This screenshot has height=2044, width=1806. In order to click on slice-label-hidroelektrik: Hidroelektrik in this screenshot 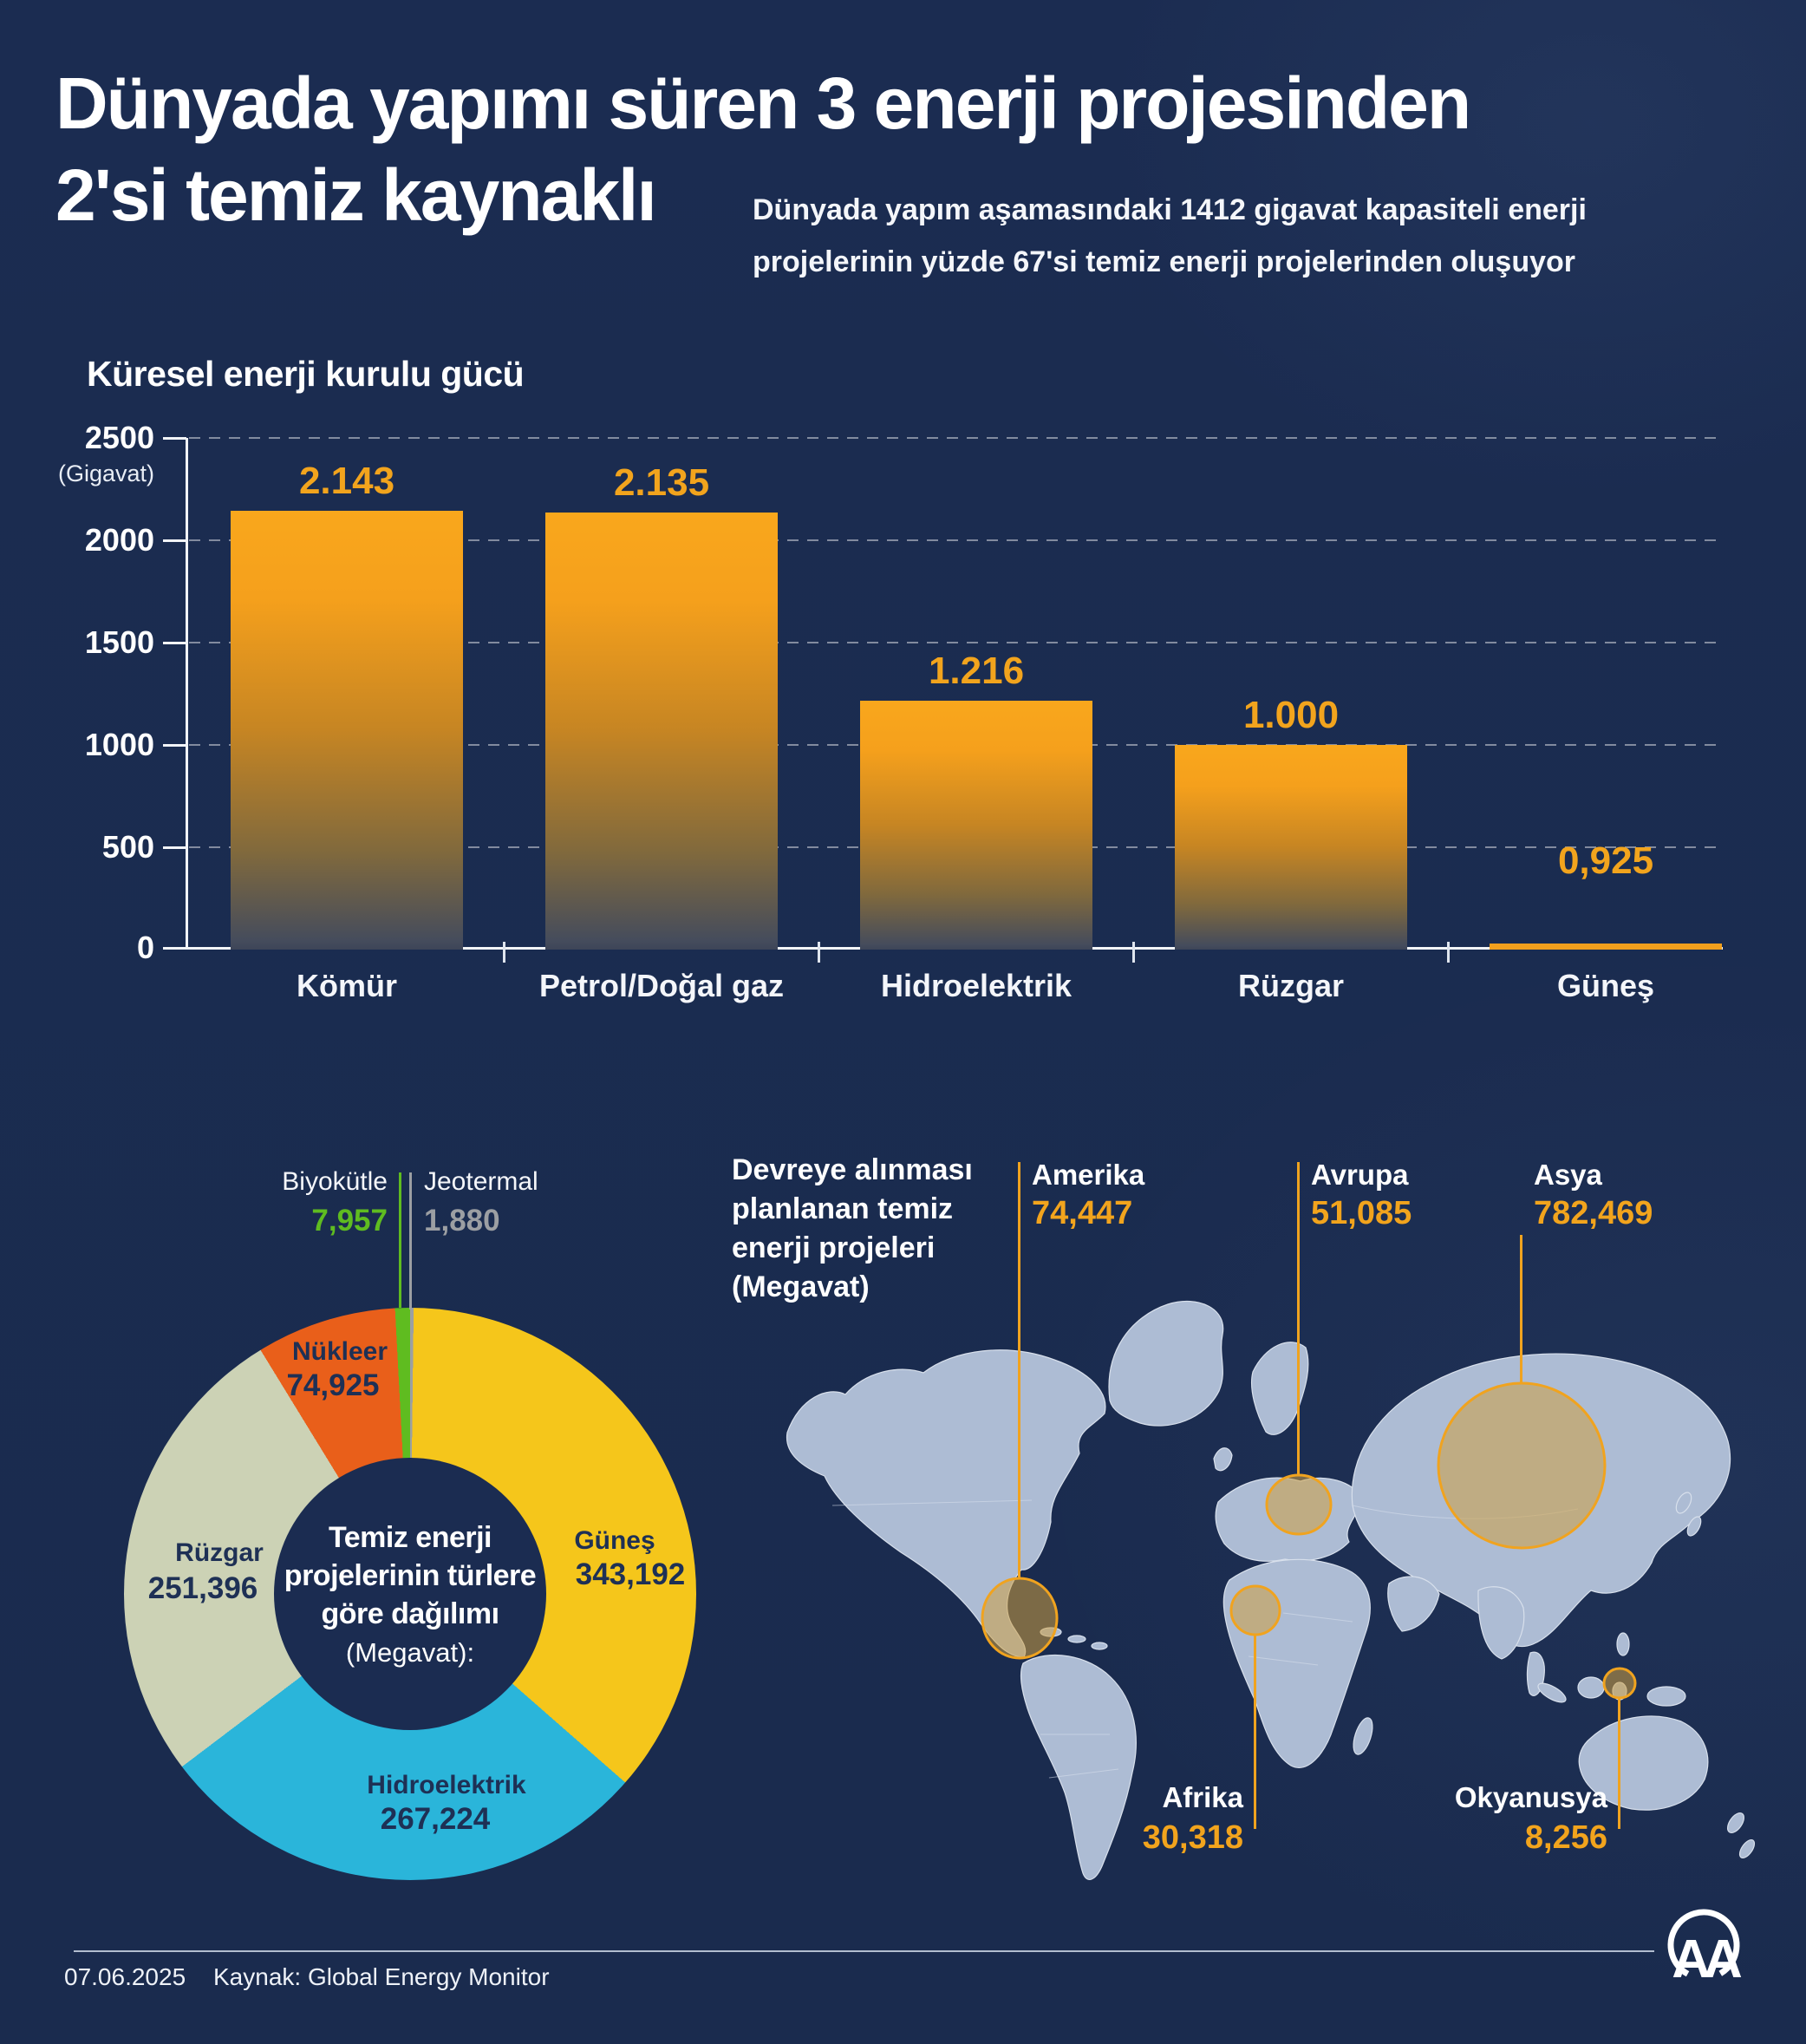, I will do `click(446, 1785)`.